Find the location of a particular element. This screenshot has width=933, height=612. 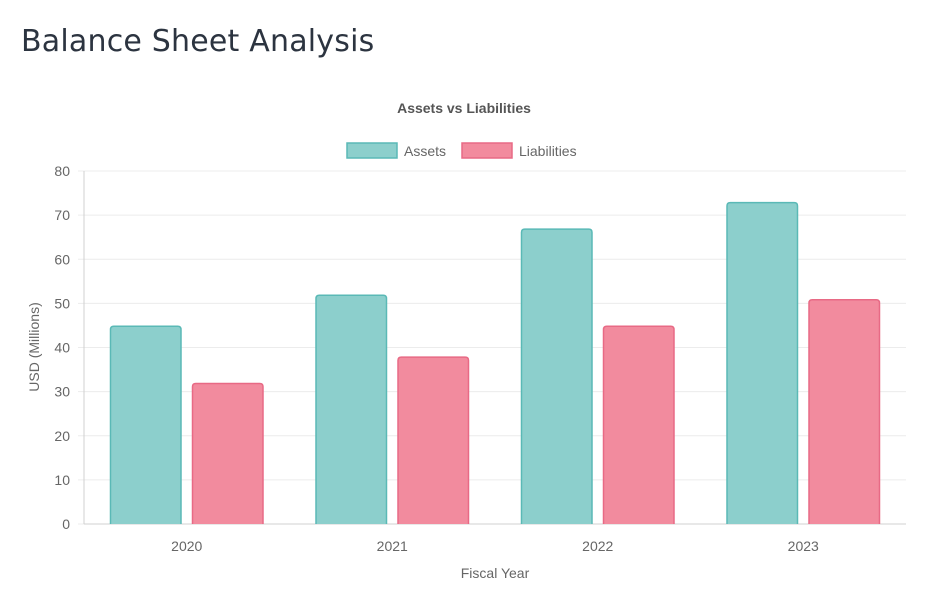

y-tick-label: 0 is located at coordinates (66, 524).